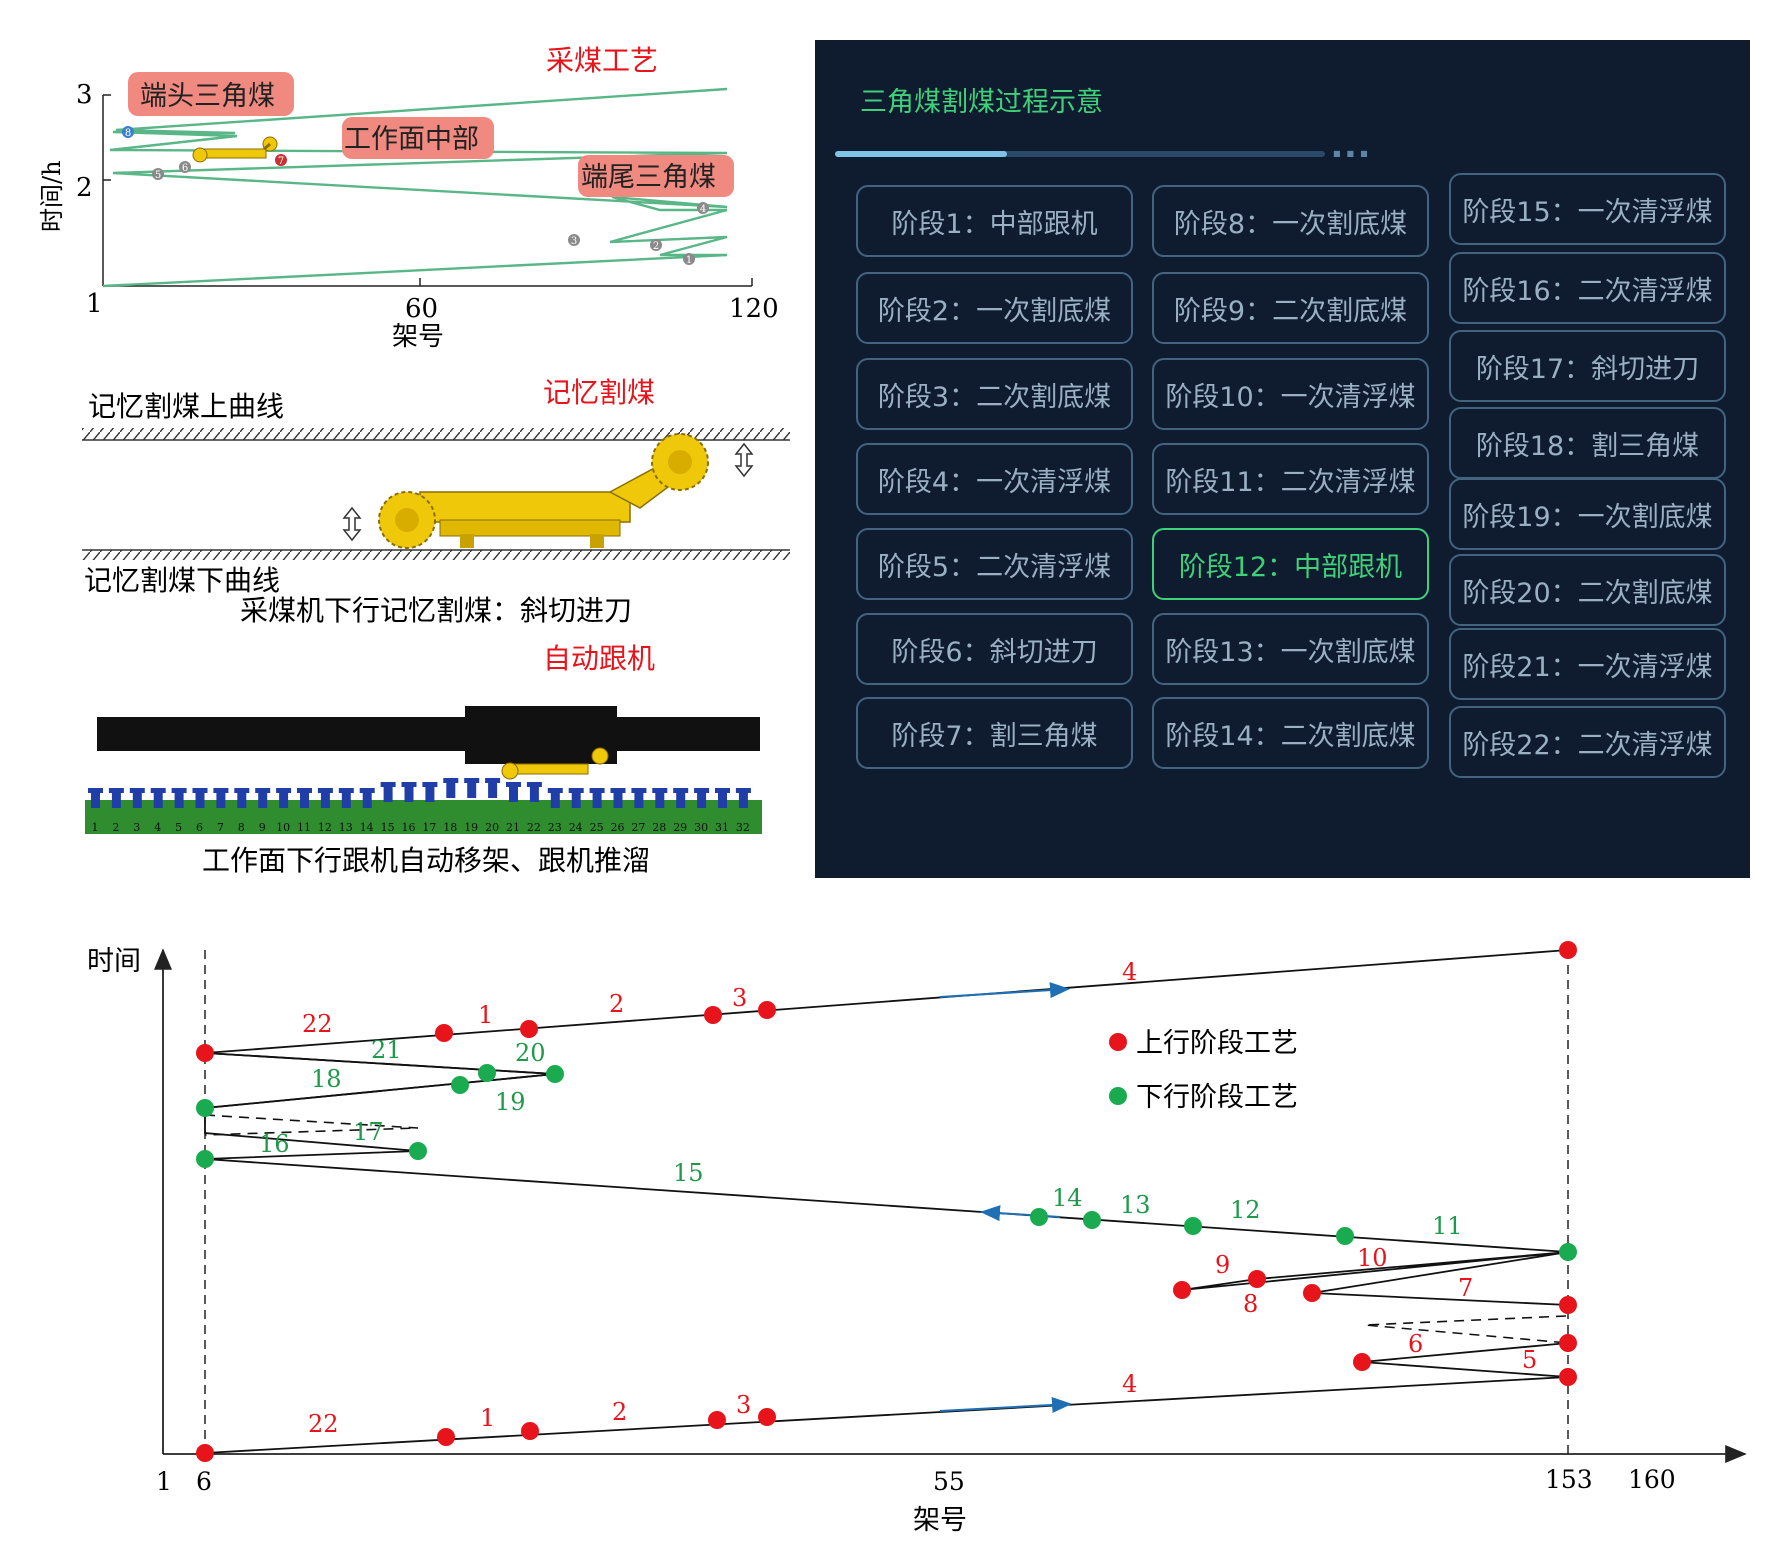  What do you see at coordinates (207, 96) in the screenshot?
I see `svg-text: 端头三角煤` at bounding box center [207, 96].